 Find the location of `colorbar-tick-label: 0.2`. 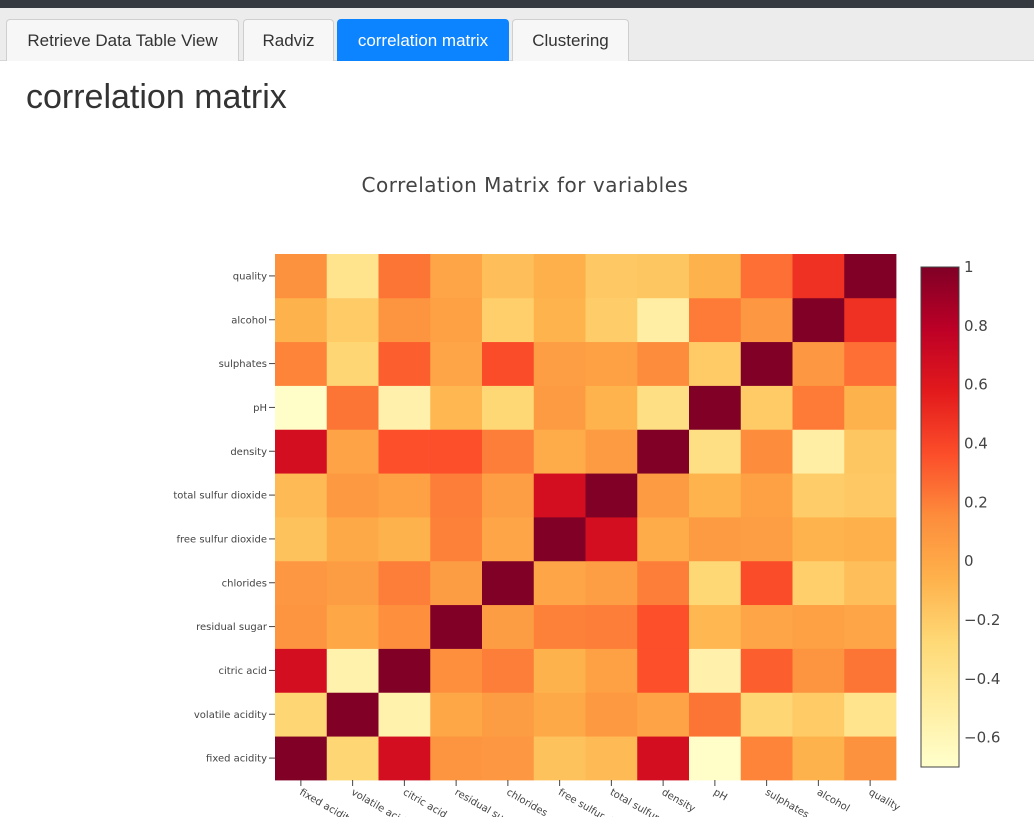

colorbar-tick-label: 0.2 is located at coordinates (976, 502).